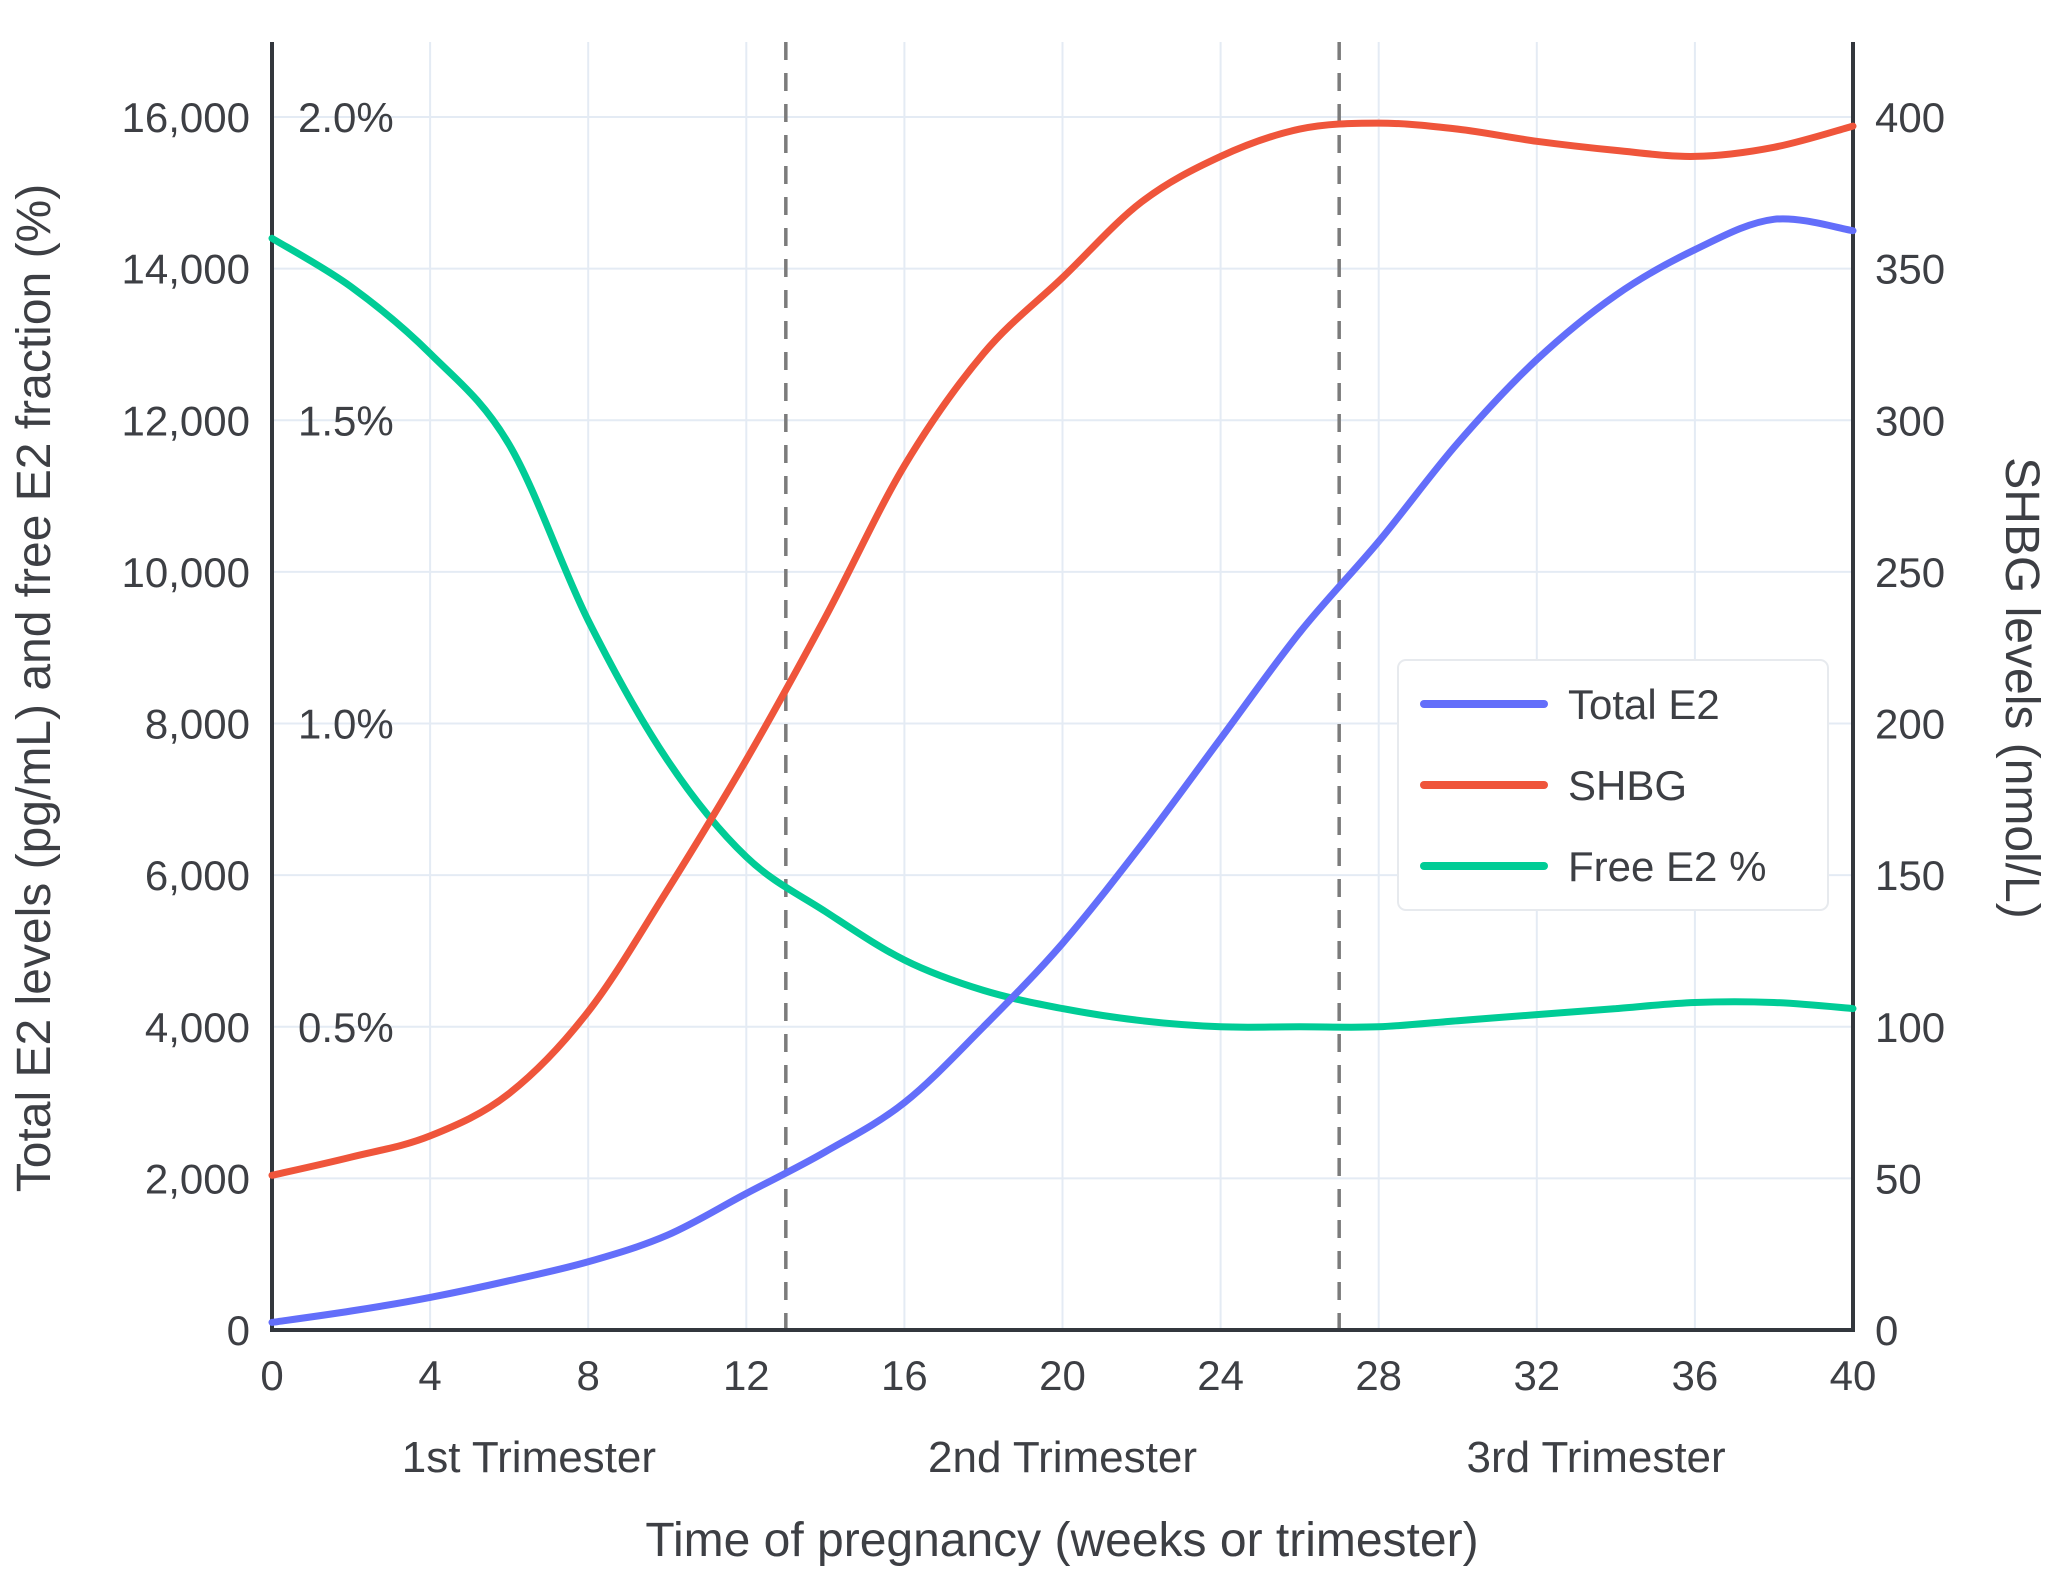  Describe the element at coordinates (271, 1375) in the screenshot. I see `x-tick-label: 0` at that location.